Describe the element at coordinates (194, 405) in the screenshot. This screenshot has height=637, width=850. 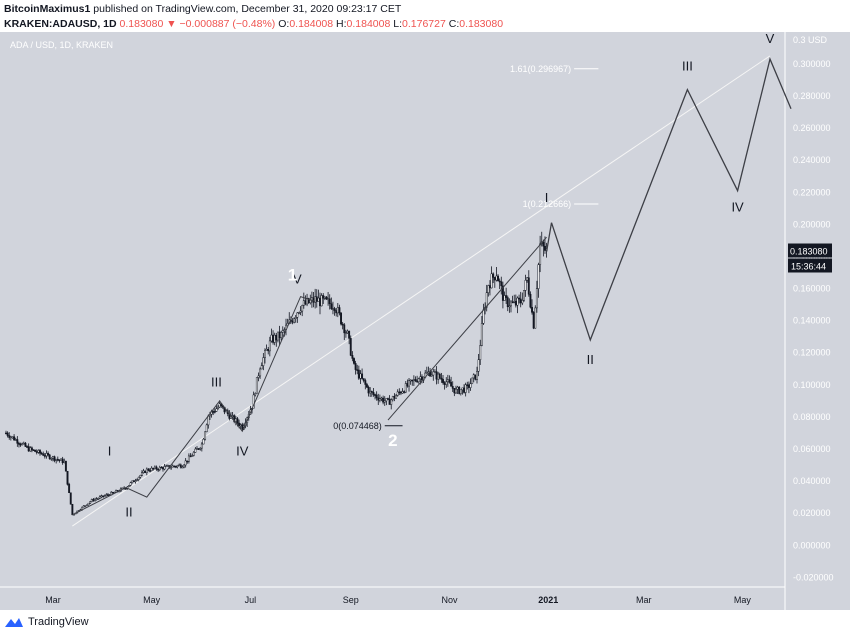
I see `wave-1-path` at that location.